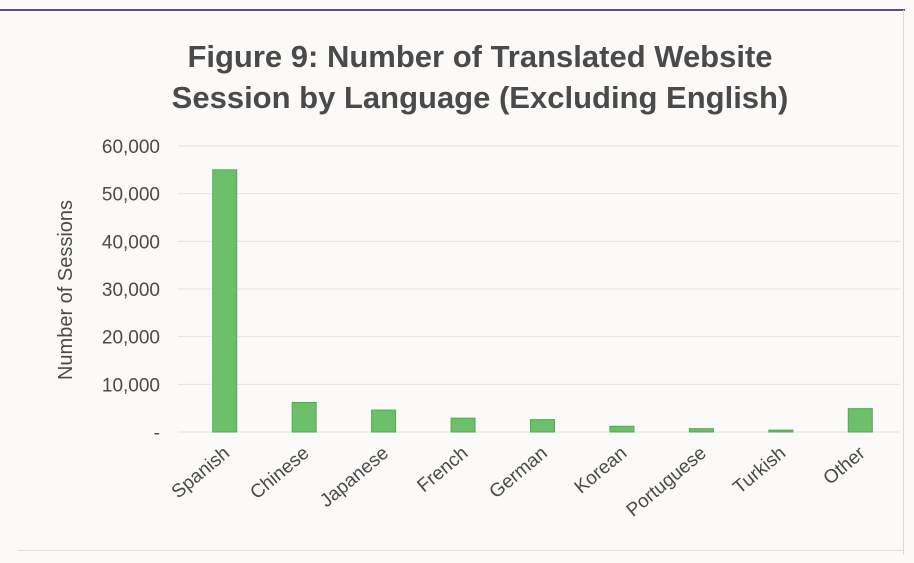 The image size is (914, 563). Describe the element at coordinates (442, 470) in the screenshot. I see `x-tick-label-french: French` at that location.